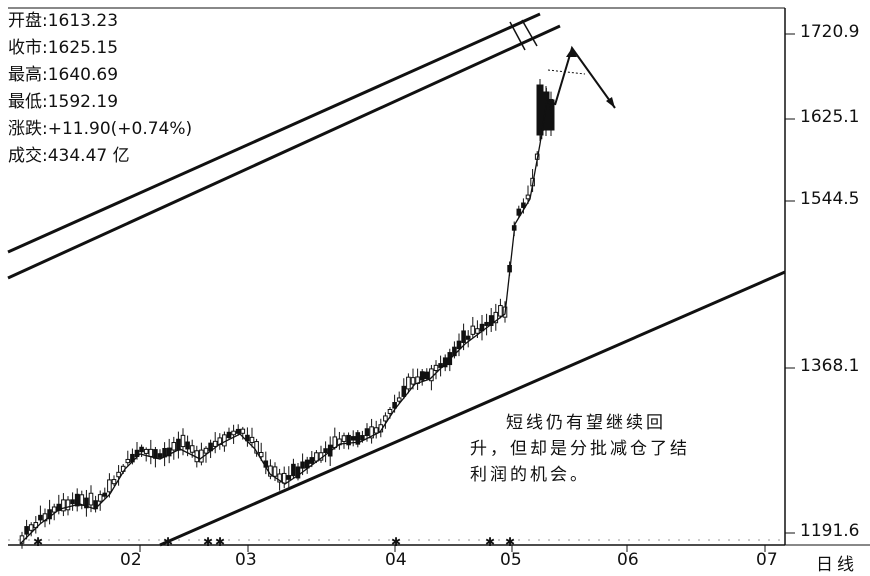 Image resolution: width=870 pixels, height=576 pixels. I want to click on chart-annotation: 短线仍有望继续回 升，但却是分批减仓了结 利润的机会。, so click(595, 449).